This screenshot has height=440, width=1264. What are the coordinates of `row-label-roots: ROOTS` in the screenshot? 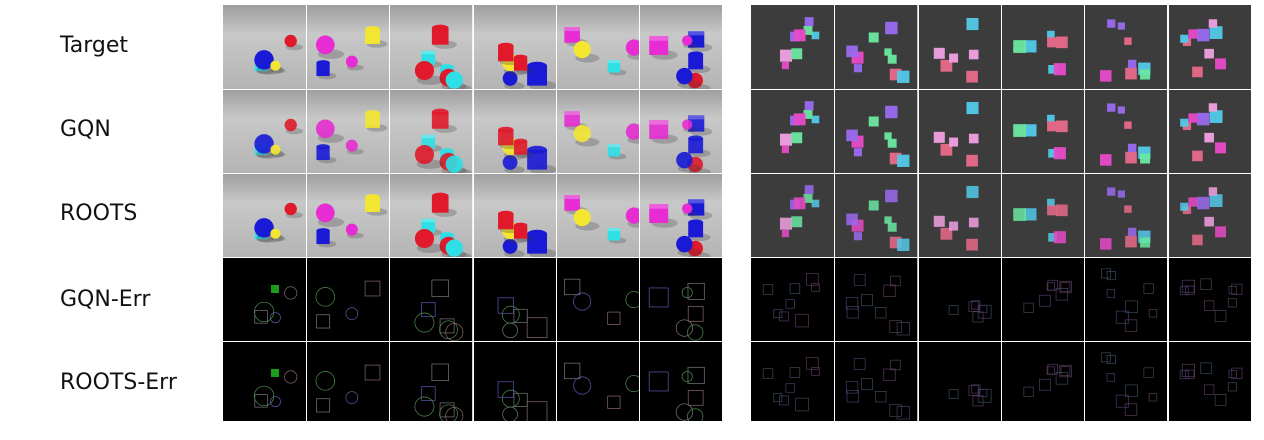 It's located at (99, 213).